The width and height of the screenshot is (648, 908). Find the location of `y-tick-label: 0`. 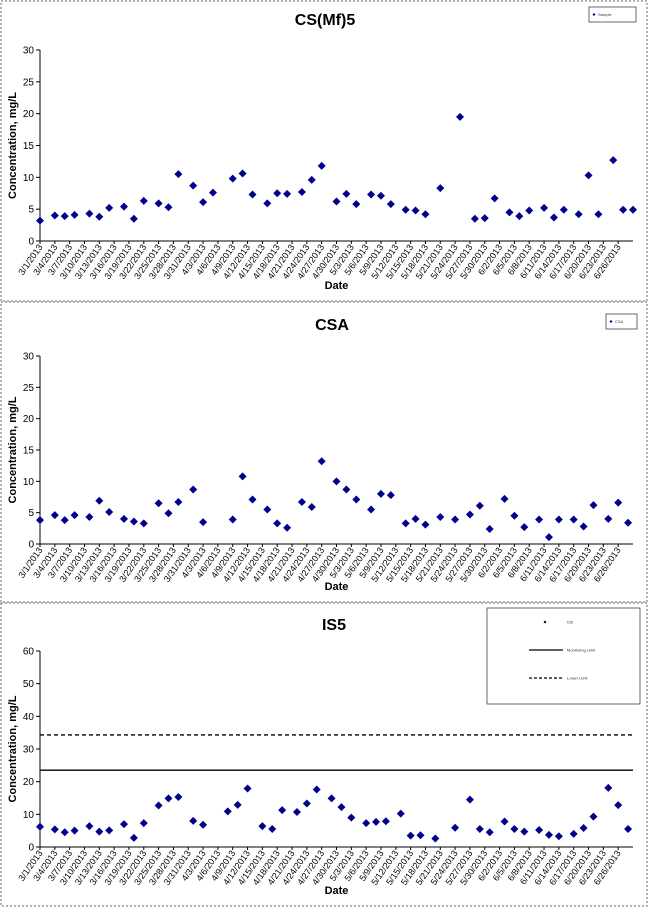

y-tick-label: 0 is located at coordinates (31, 242).